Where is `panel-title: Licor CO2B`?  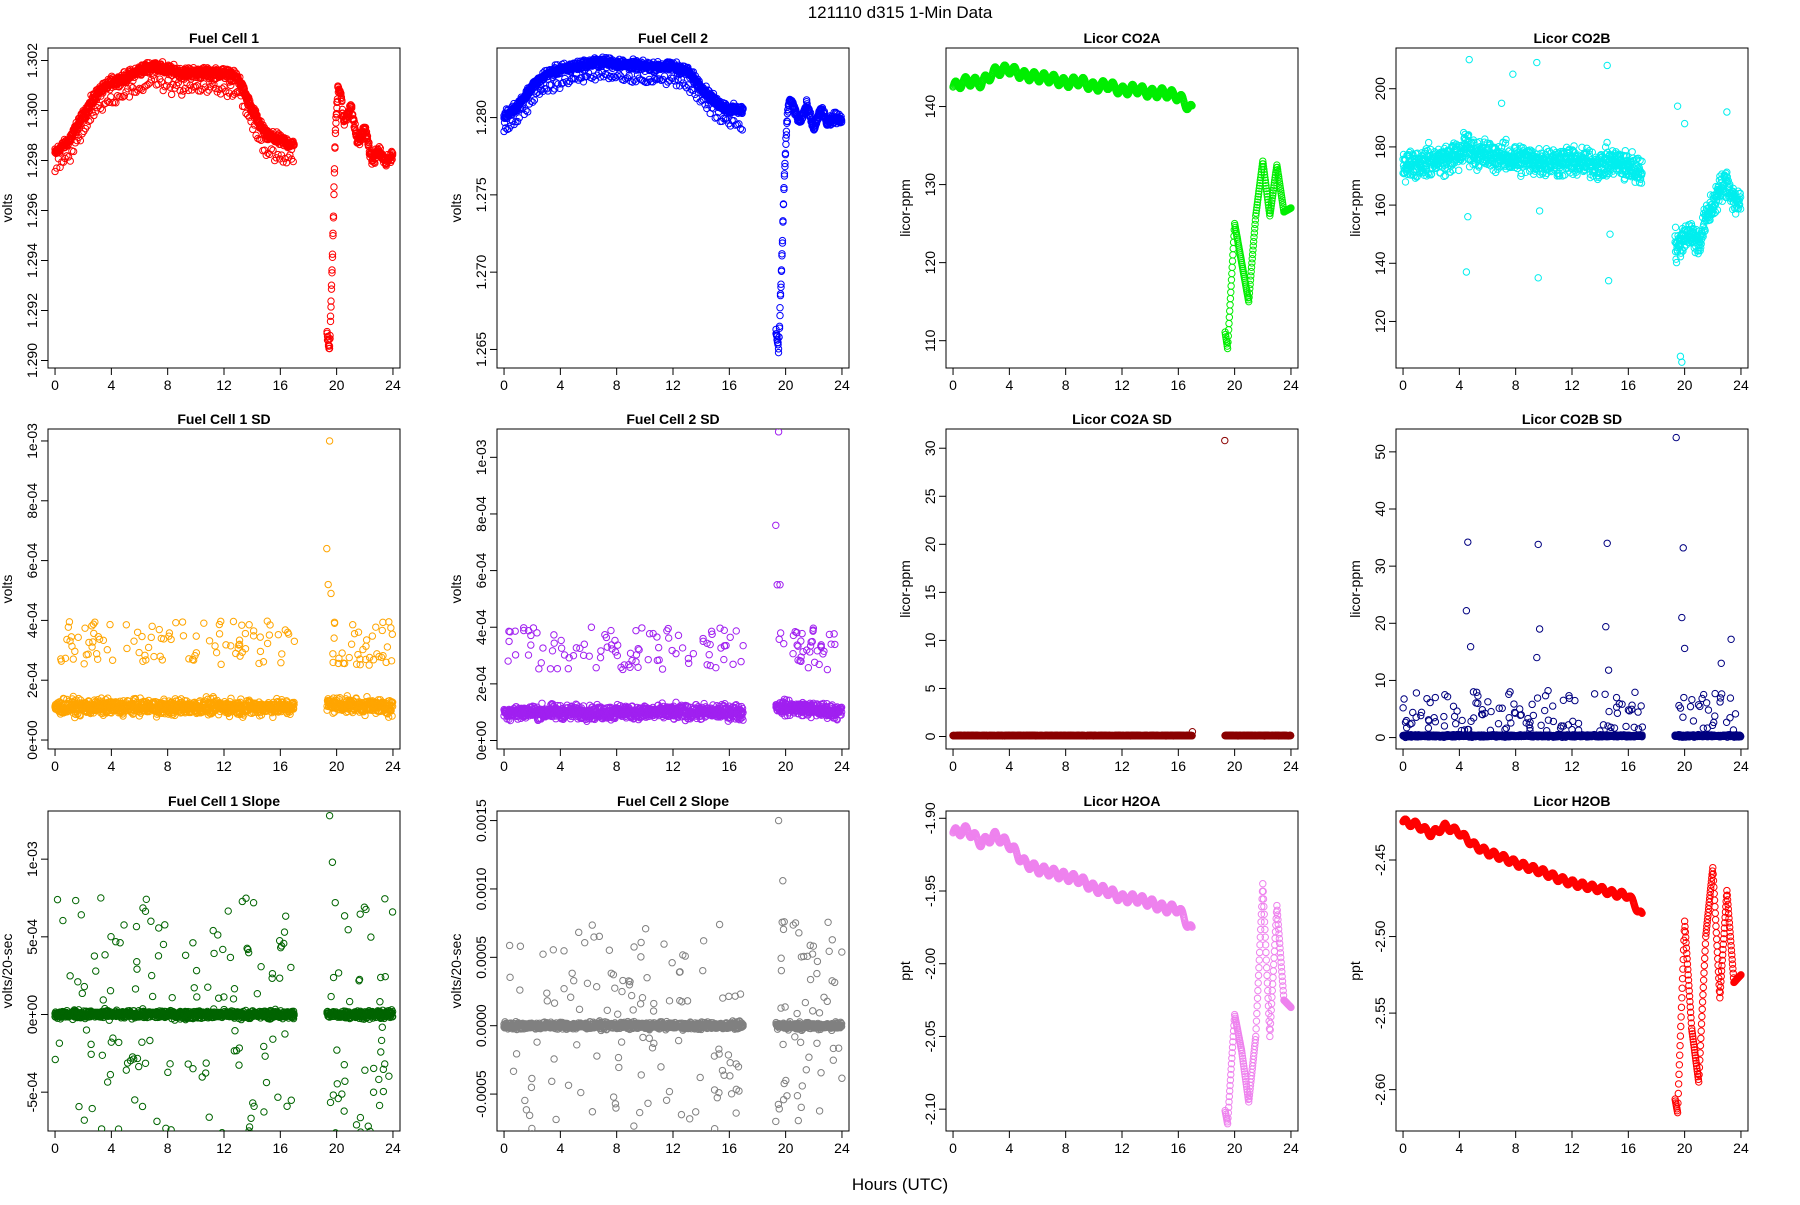
panel-title: Licor CO2B is located at coordinates (1571, 38).